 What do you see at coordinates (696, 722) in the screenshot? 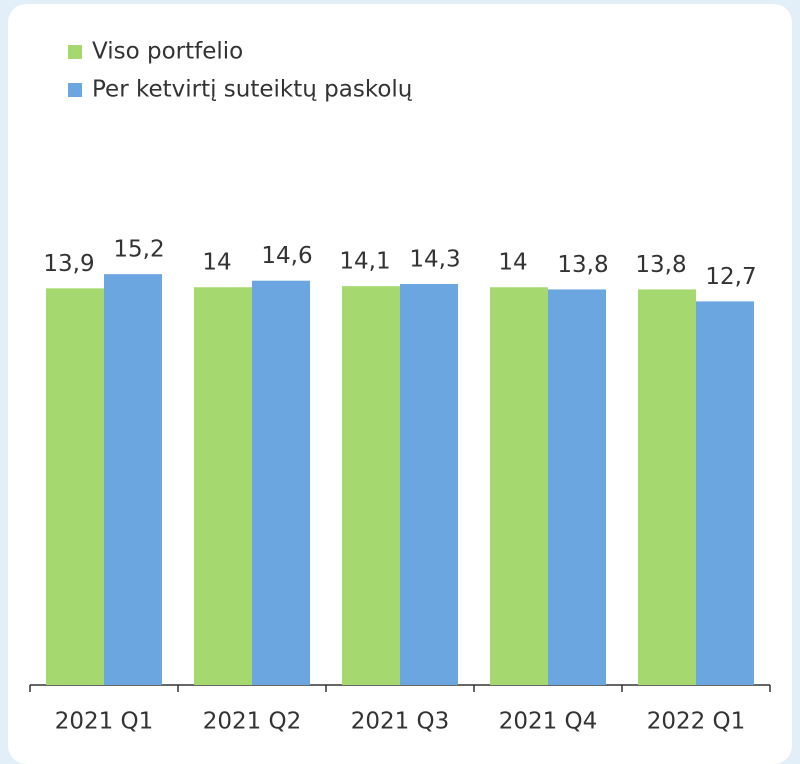
I see `x-tick-label: 2022 Q1` at bounding box center [696, 722].